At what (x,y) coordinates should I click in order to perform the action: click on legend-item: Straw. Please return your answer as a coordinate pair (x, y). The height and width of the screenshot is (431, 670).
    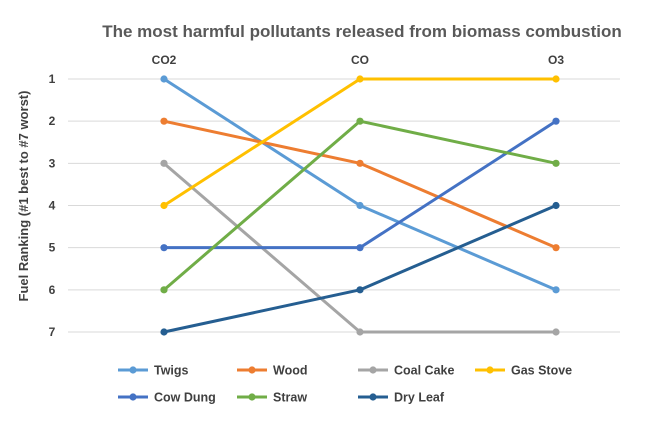
    Looking at the image, I should click on (272, 398).